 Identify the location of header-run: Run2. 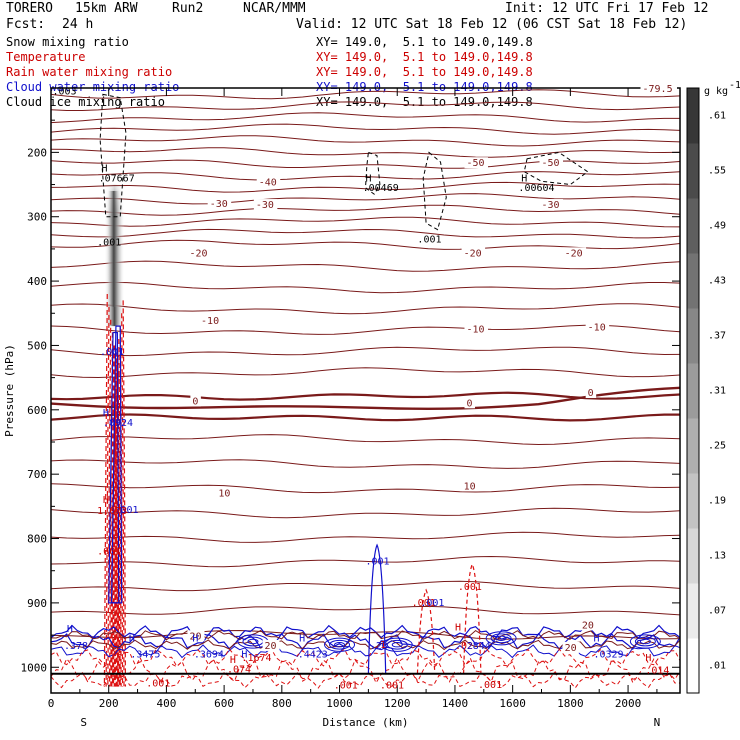
(188, 8).